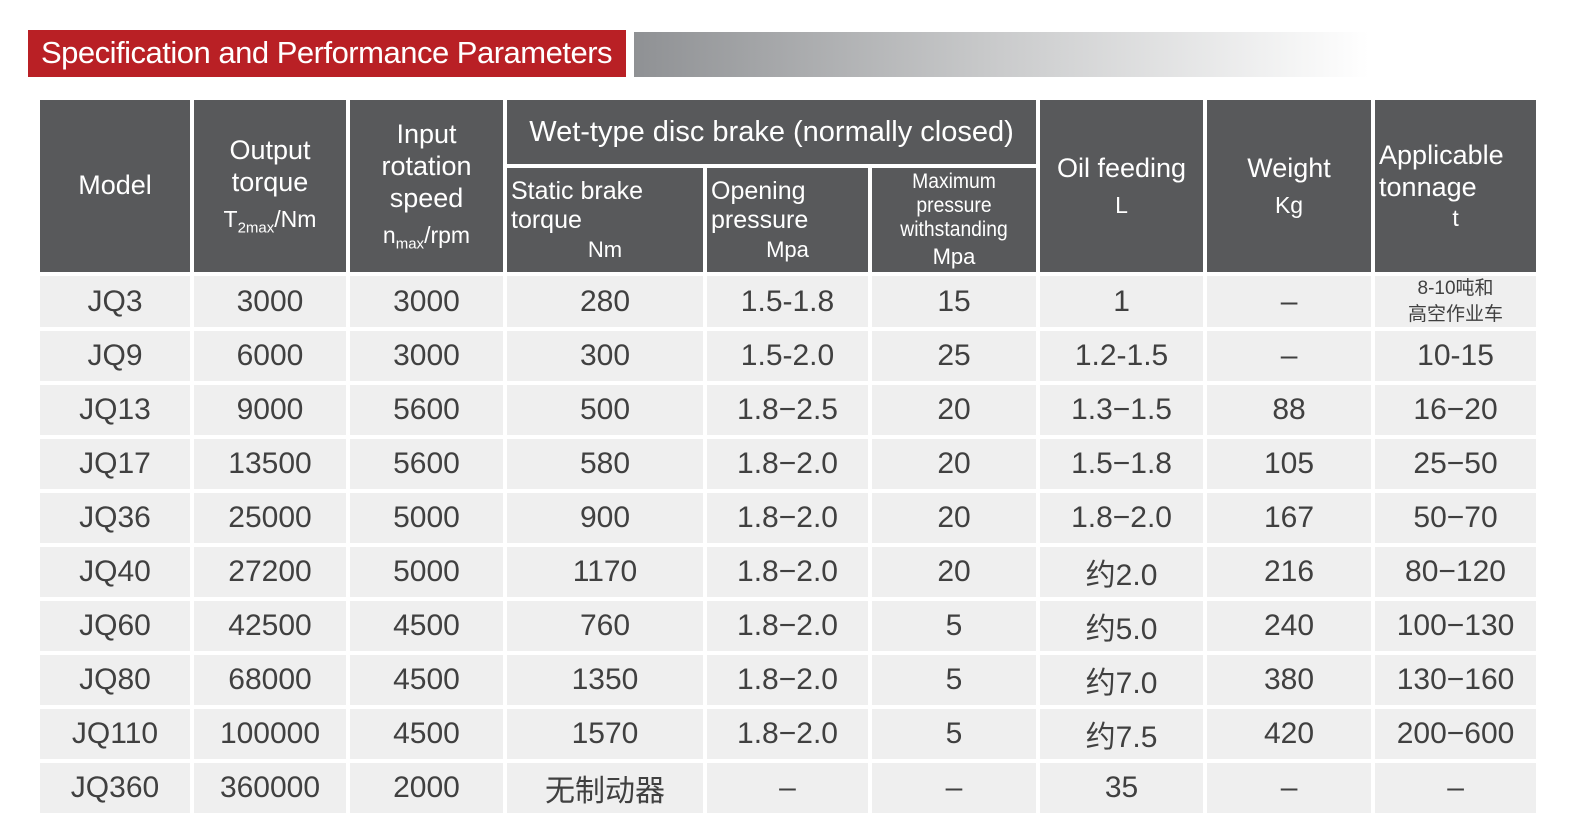  What do you see at coordinates (115, 518) in the screenshot?
I see `cell-model: JQ36` at bounding box center [115, 518].